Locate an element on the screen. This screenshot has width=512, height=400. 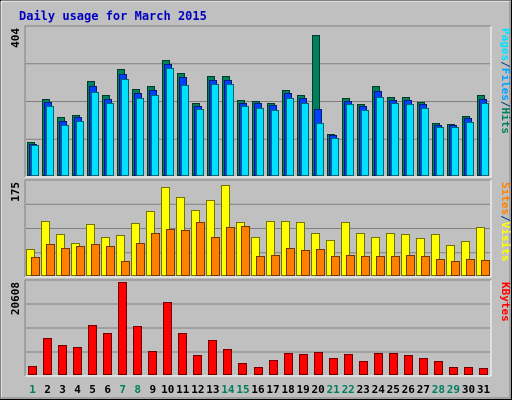
x-tick-label-day-22: 22 is located at coordinates (348, 389).